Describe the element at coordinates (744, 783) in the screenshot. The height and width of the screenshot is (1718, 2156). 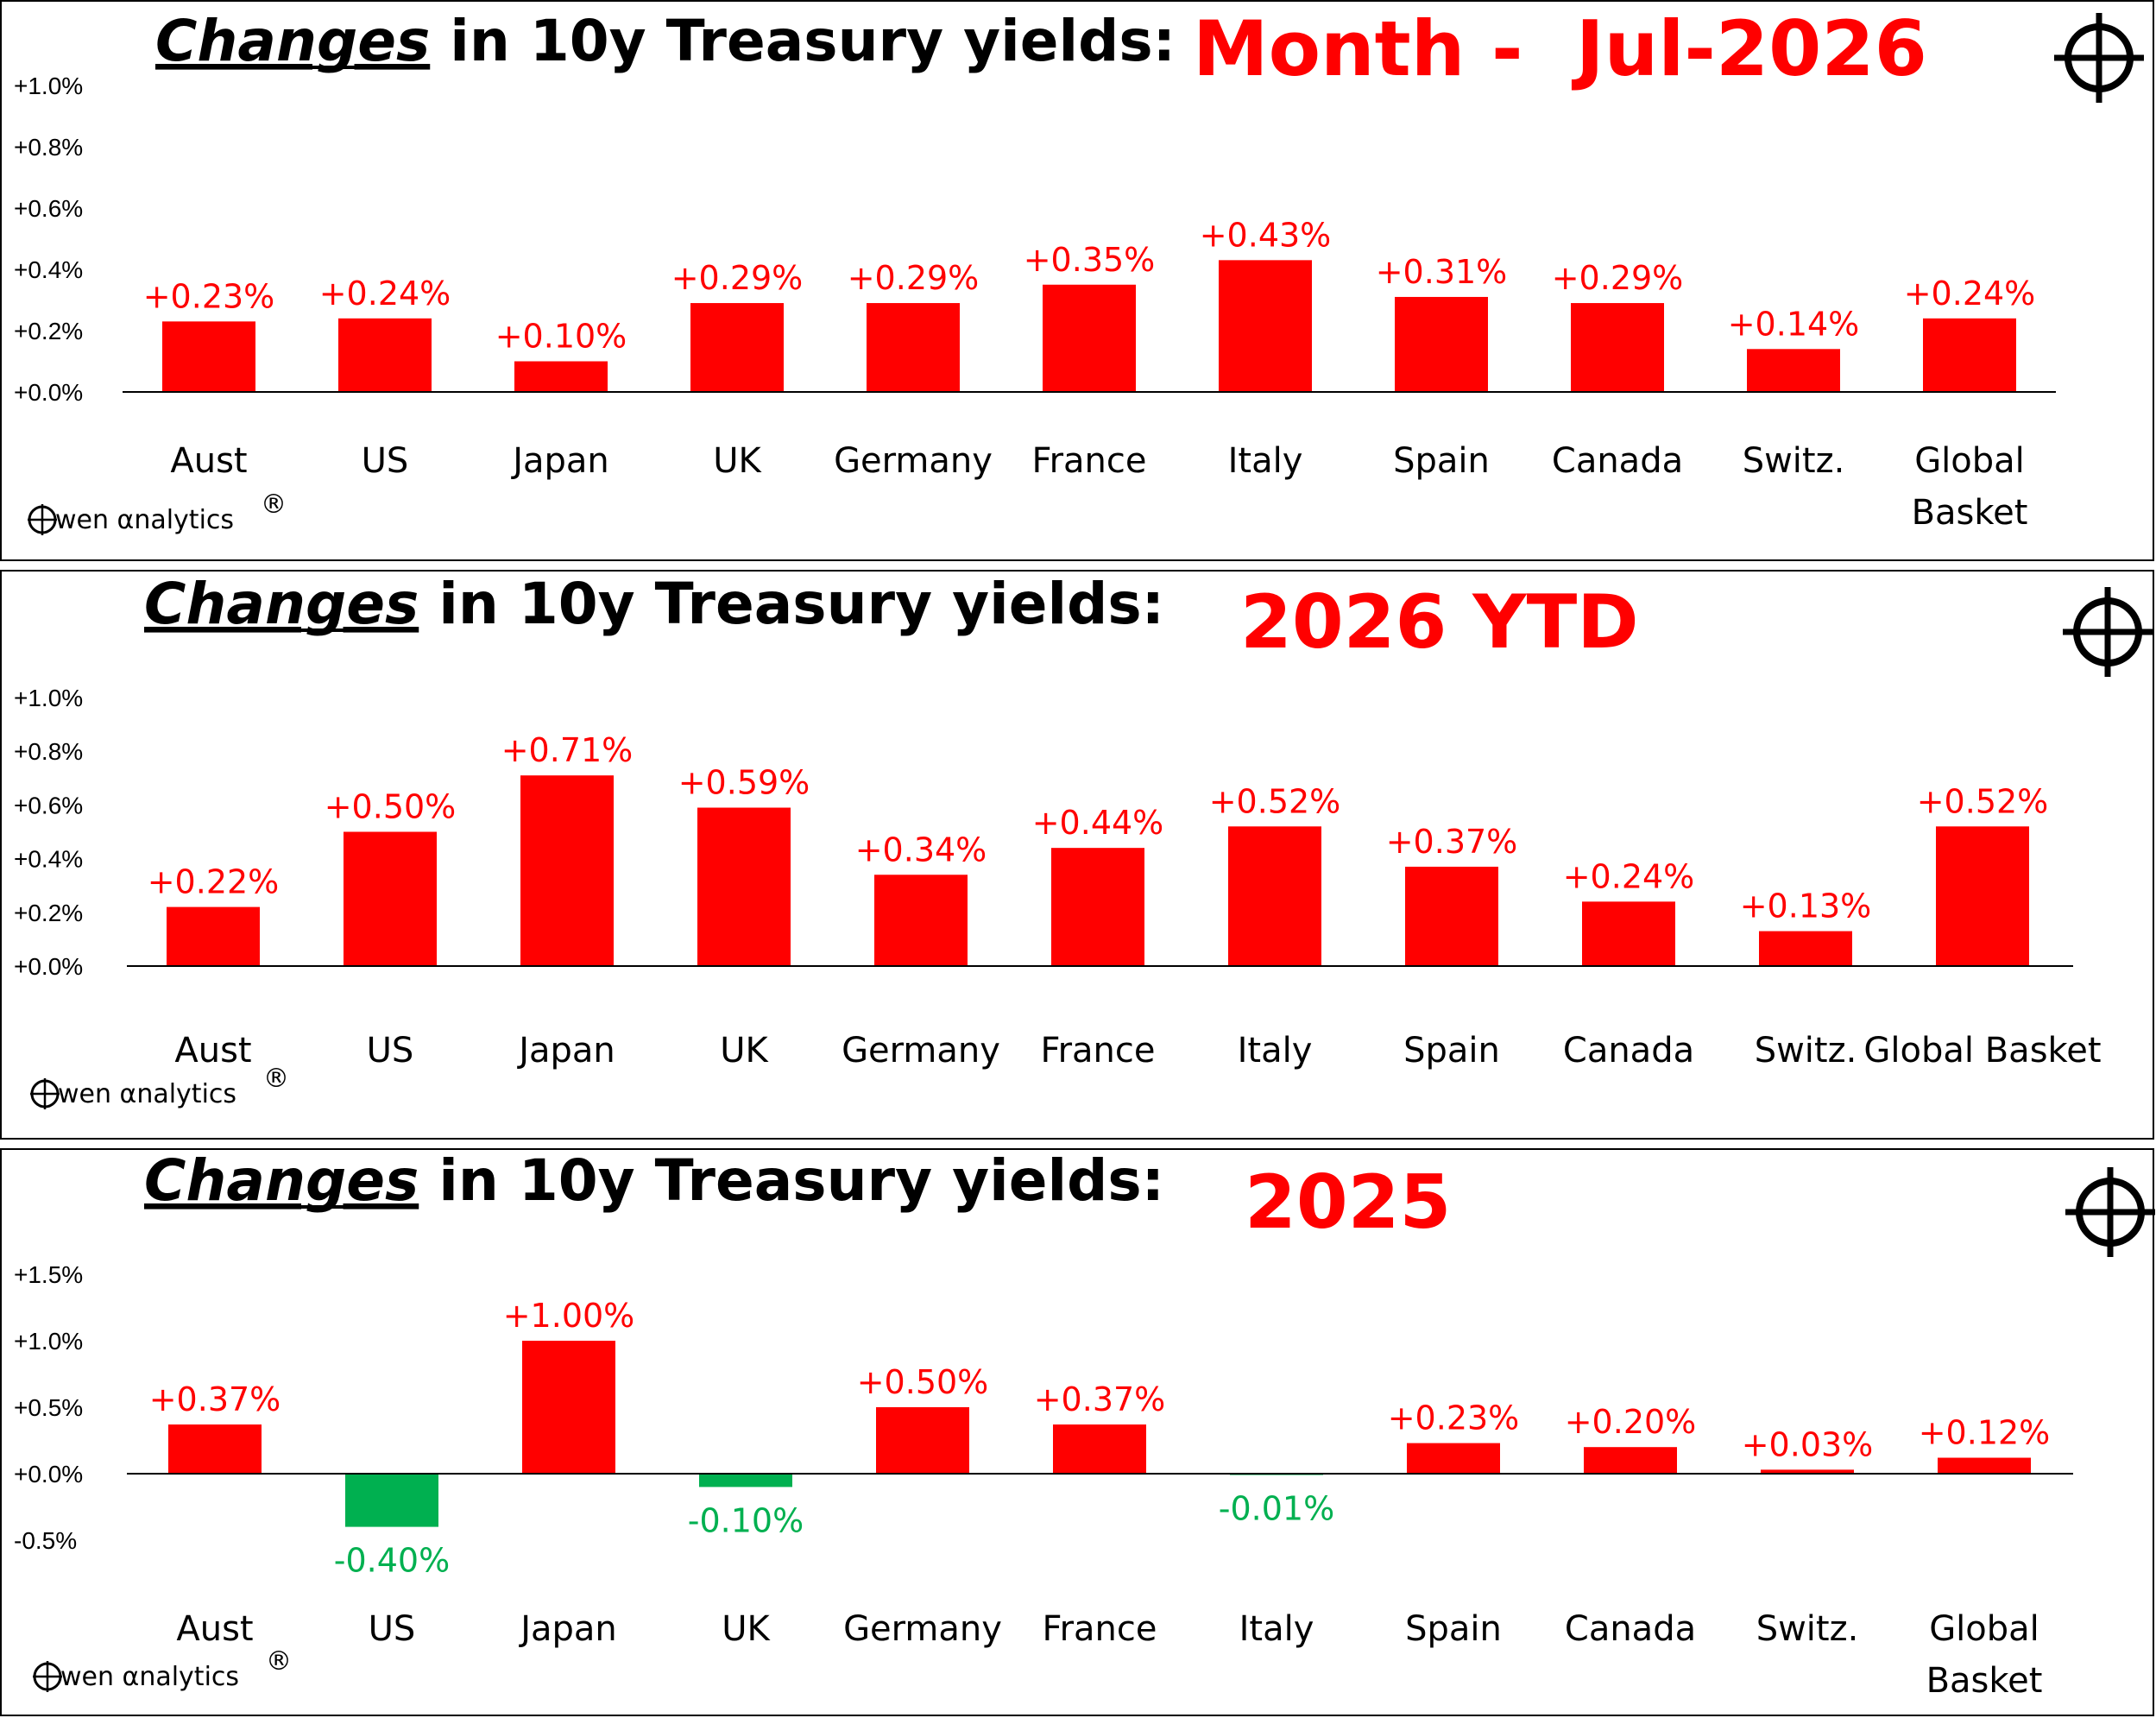
I see `data-label: +0.59%` at that location.